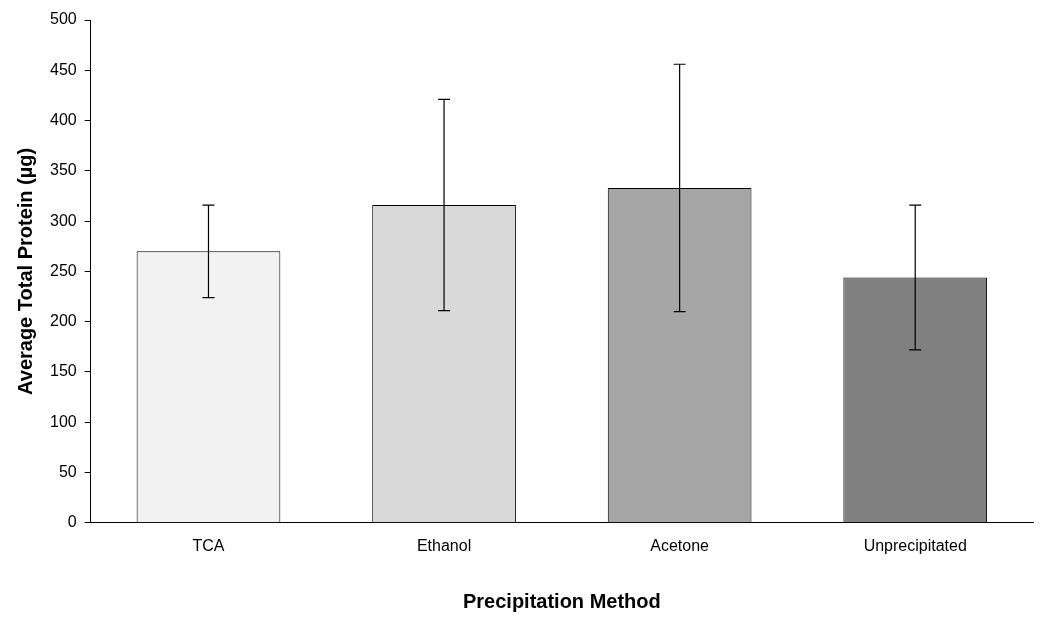 This screenshot has width=1053, height=623. Describe the element at coordinates (915, 545) in the screenshot. I see `x-tick-label: Unprecipitated` at that location.